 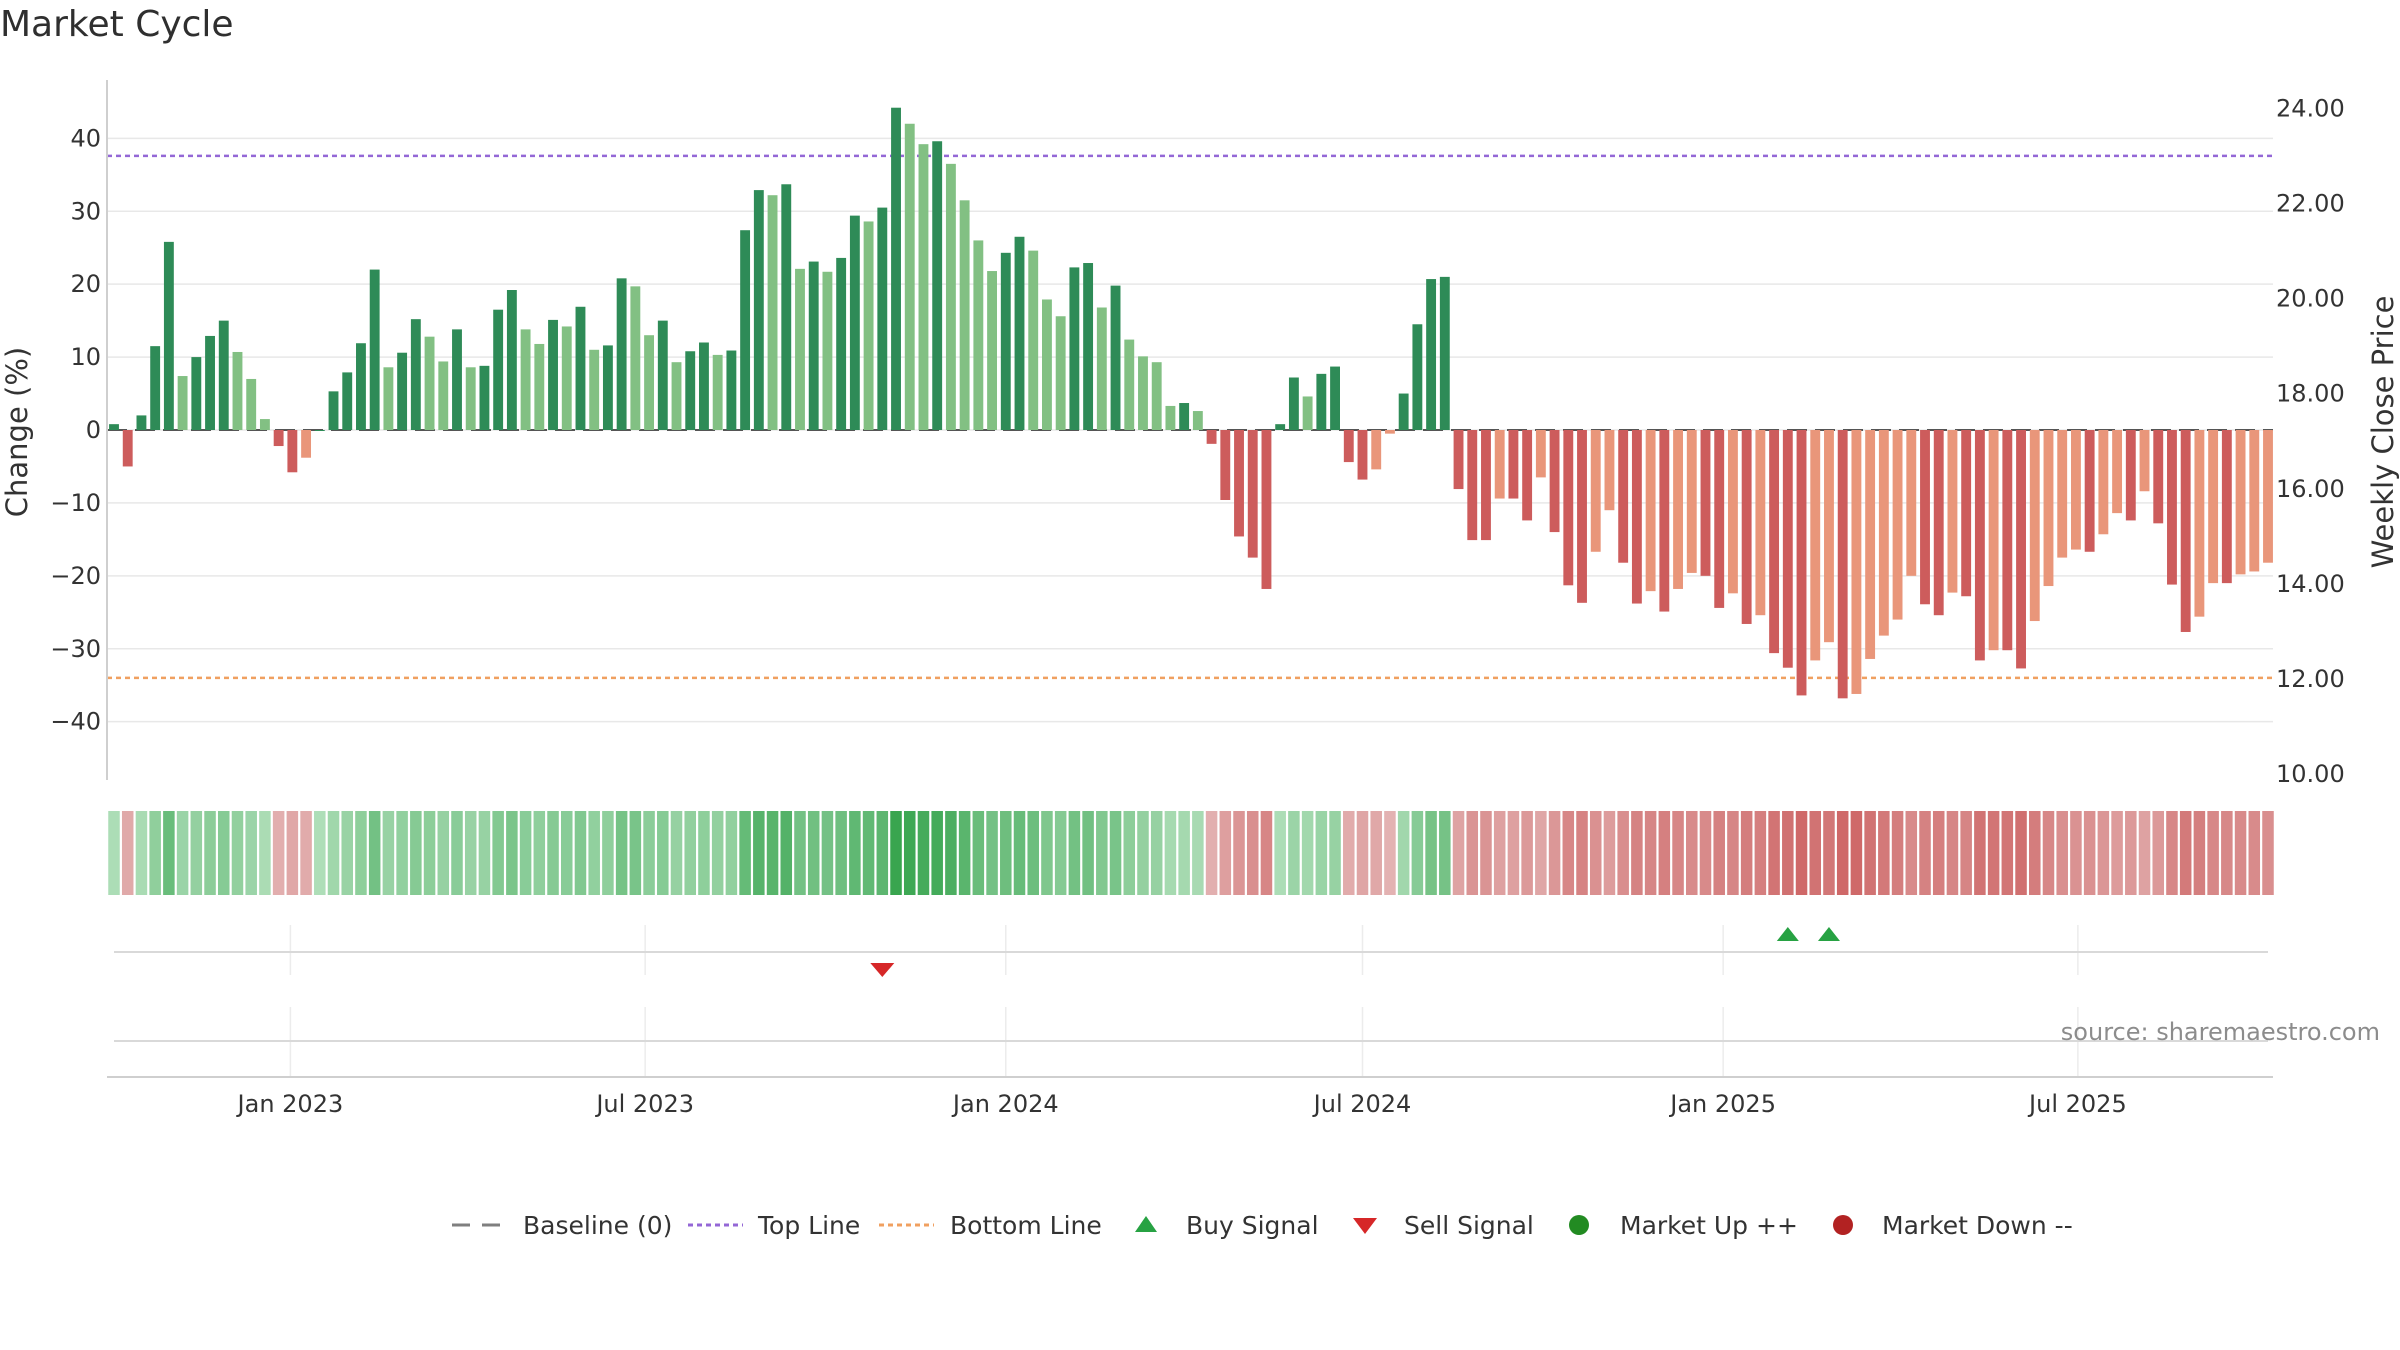 I want to click on y2-tick-label: 16.00, so click(x=2310, y=489).